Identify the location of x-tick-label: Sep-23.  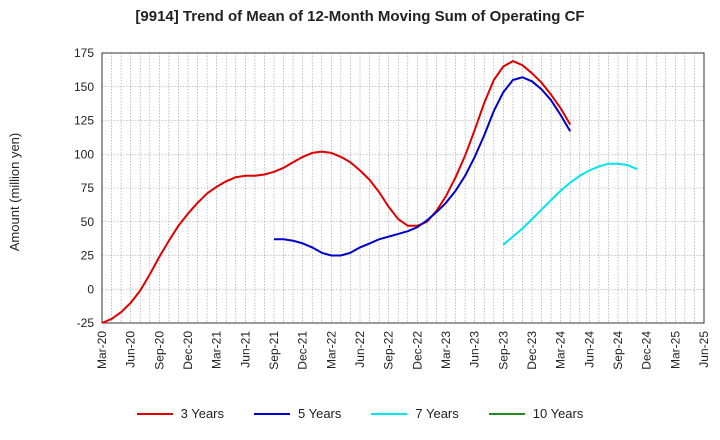
(503, 350).